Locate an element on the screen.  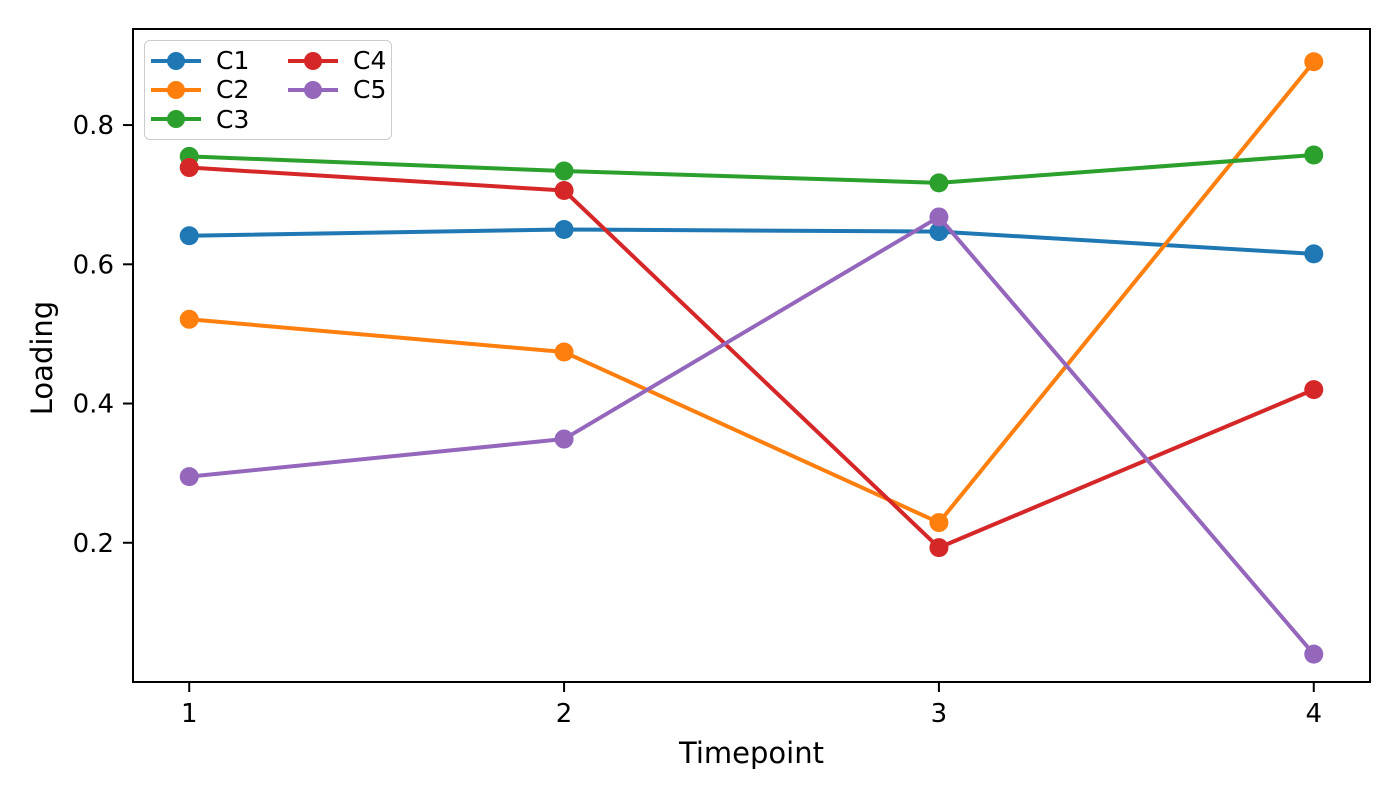
x-axis-label: Timepoint is located at coordinates (751, 753).